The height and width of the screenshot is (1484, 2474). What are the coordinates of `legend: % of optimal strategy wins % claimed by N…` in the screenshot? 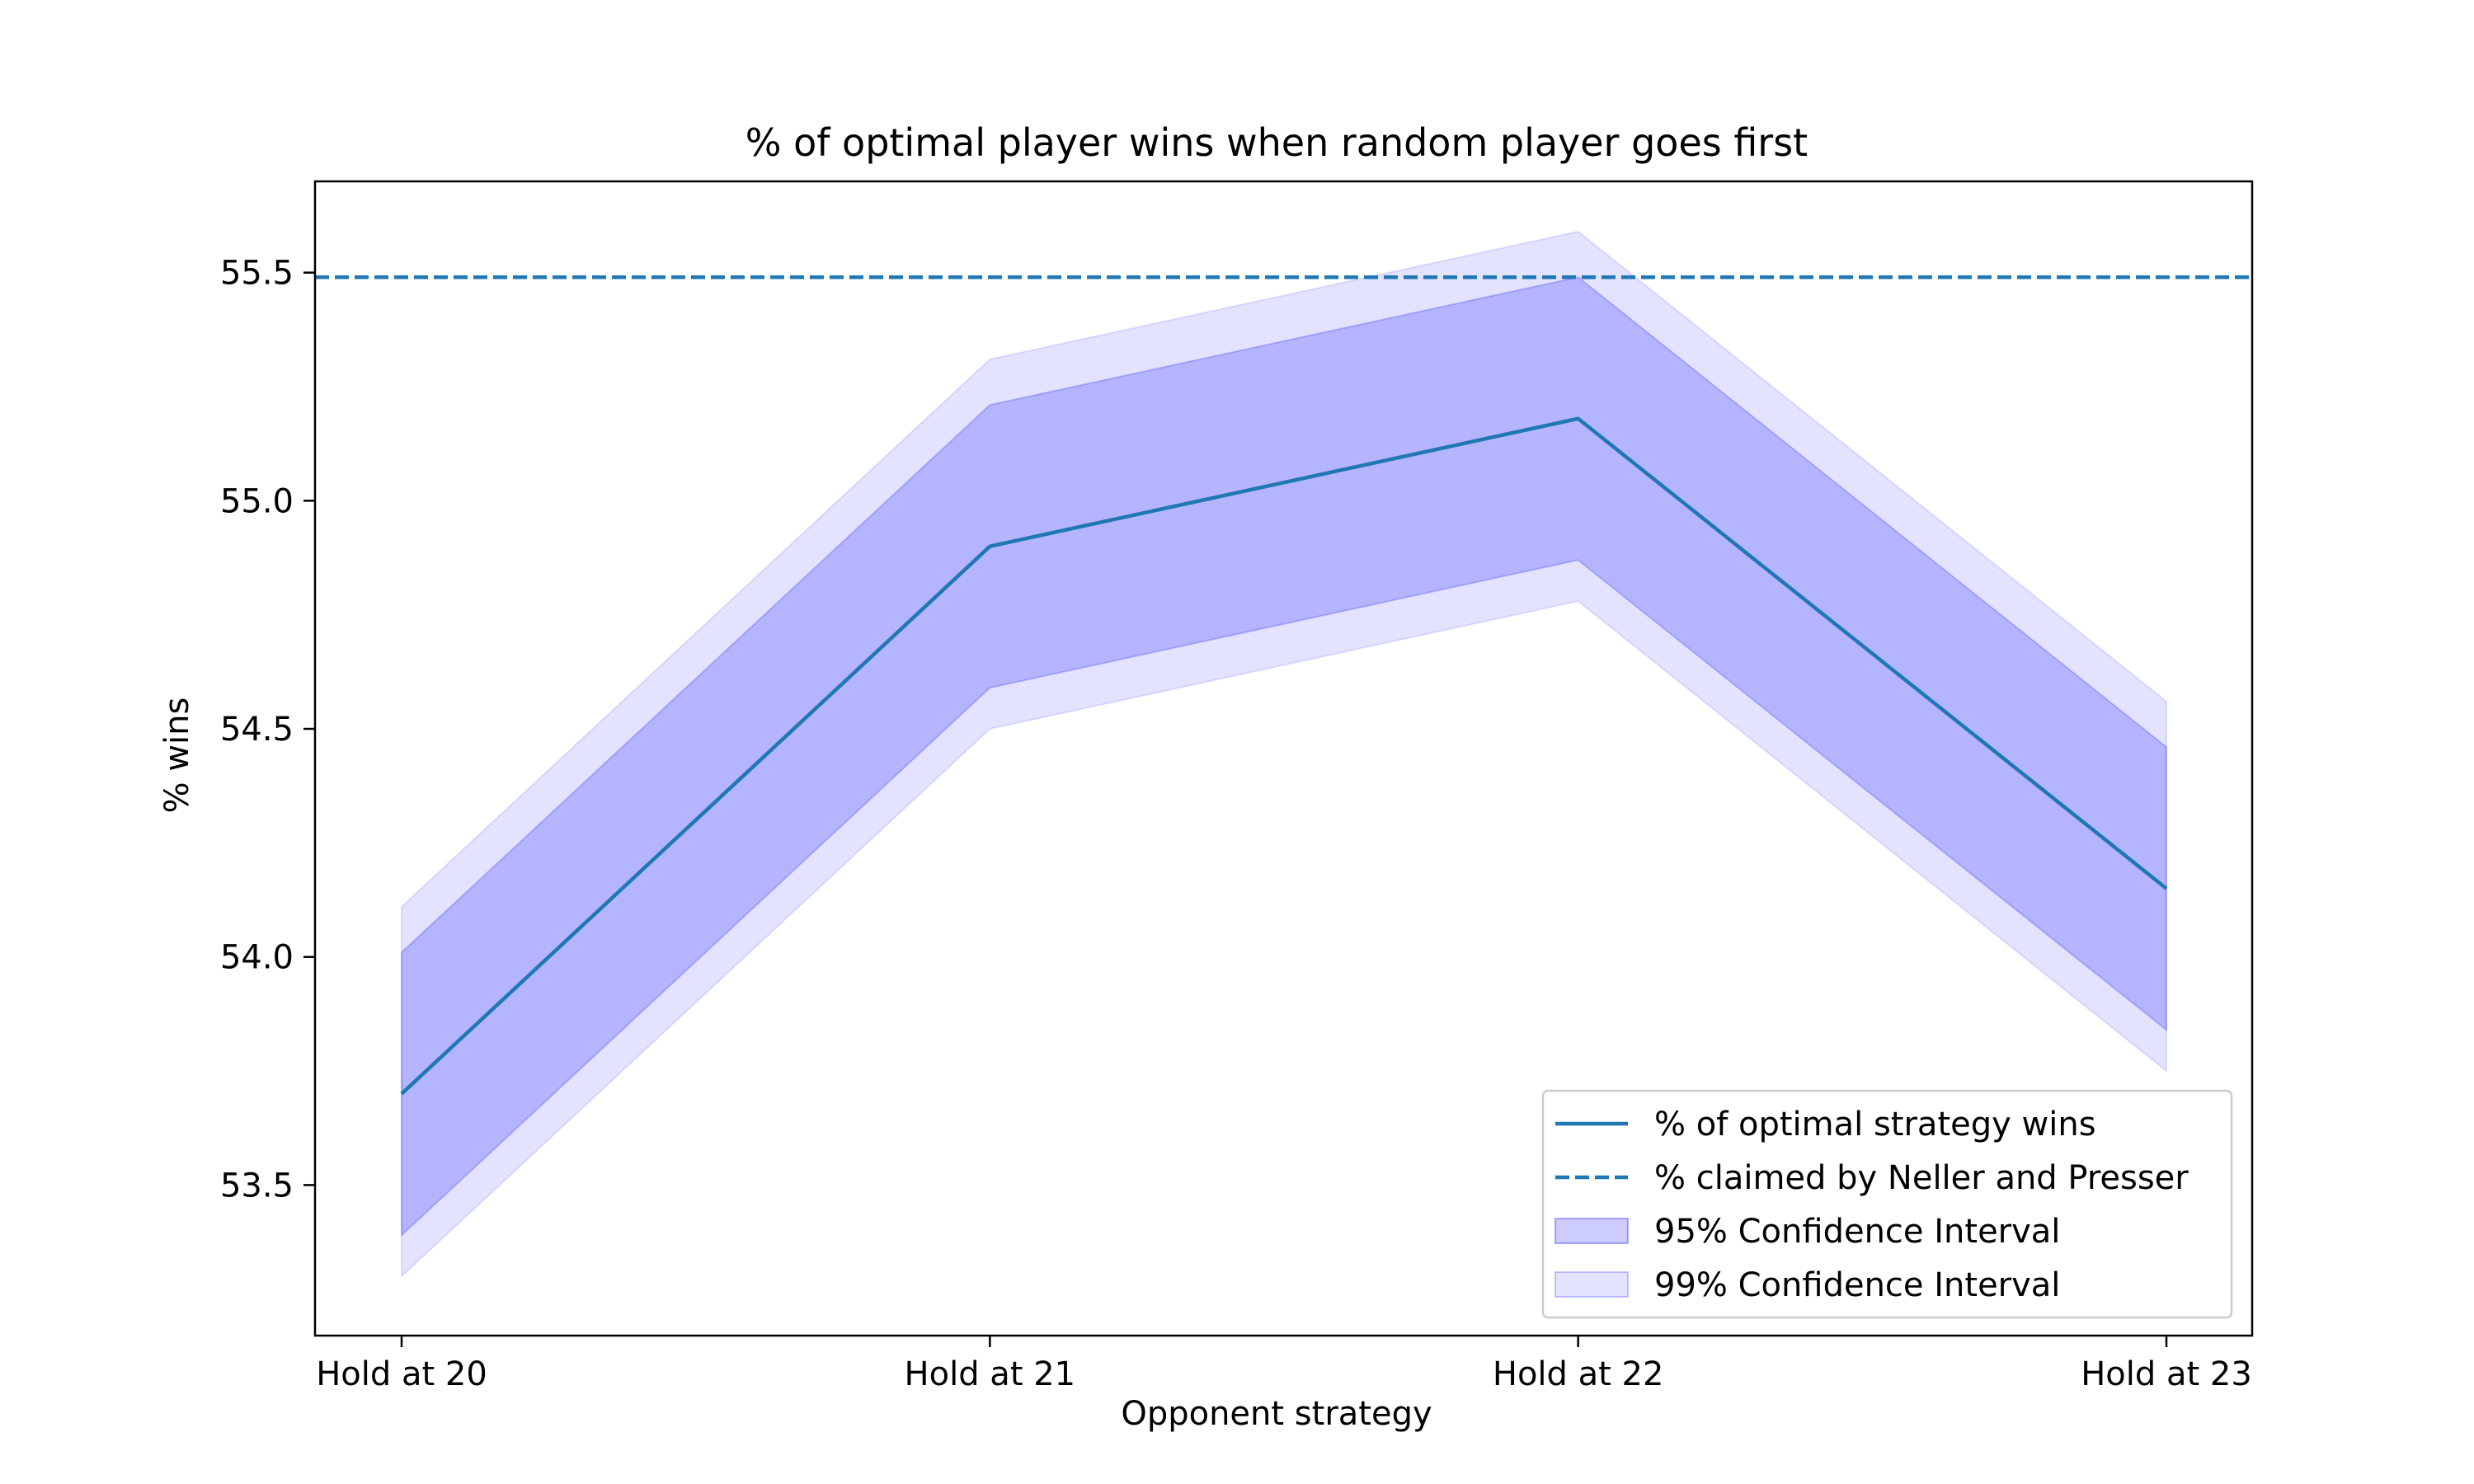 It's located at (1887, 1204).